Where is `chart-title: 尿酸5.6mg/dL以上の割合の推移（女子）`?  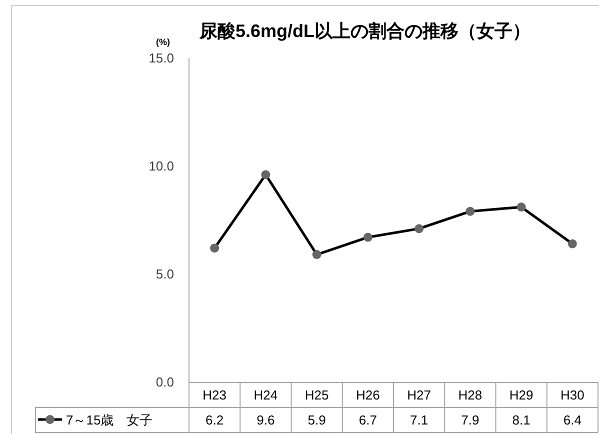
chart-title: 尿酸5.6mg/dL以上の割合の推移（女子） is located at coordinates (364, 31).